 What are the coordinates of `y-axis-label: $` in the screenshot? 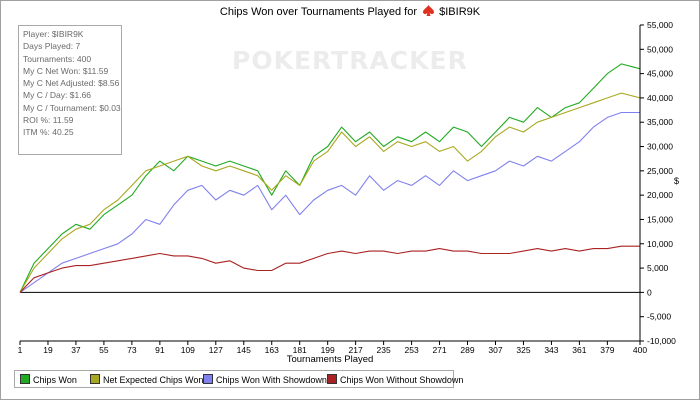 It's located at (677, 181).